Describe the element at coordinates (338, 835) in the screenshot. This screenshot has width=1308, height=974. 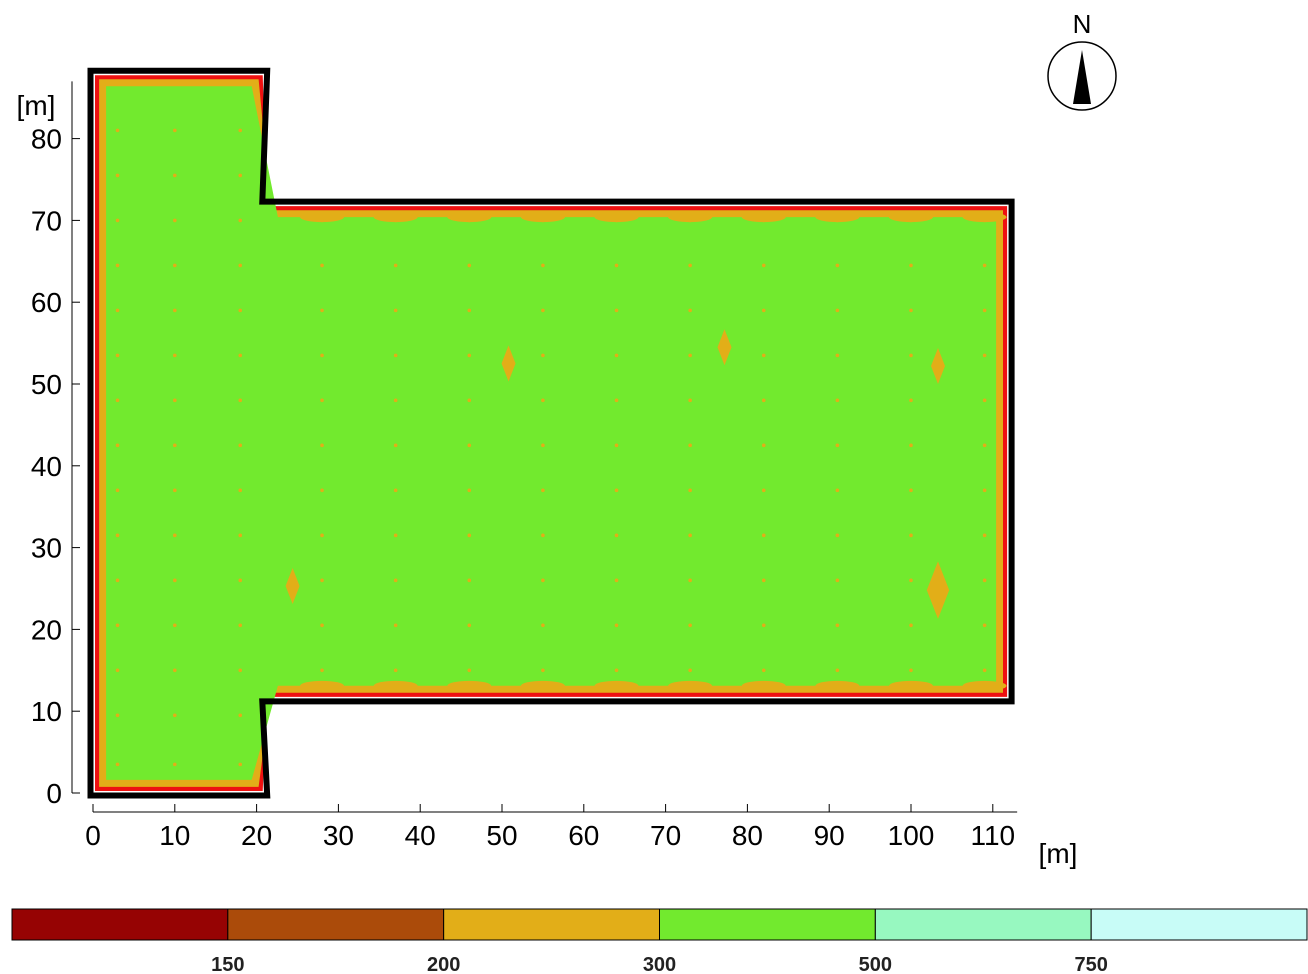
I see `x-tick-label: 30` at that location.